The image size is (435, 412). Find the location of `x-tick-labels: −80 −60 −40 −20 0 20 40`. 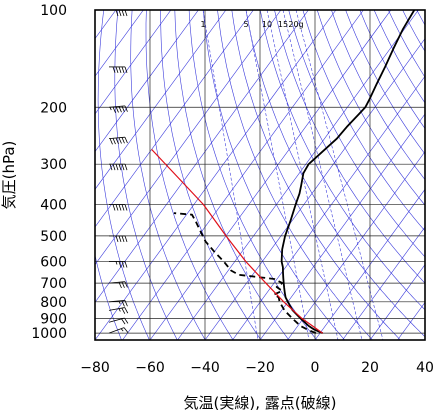

x-tick-labels: −80 −60 −40 −20 0 20 40 is located at coordinates (257, 368).